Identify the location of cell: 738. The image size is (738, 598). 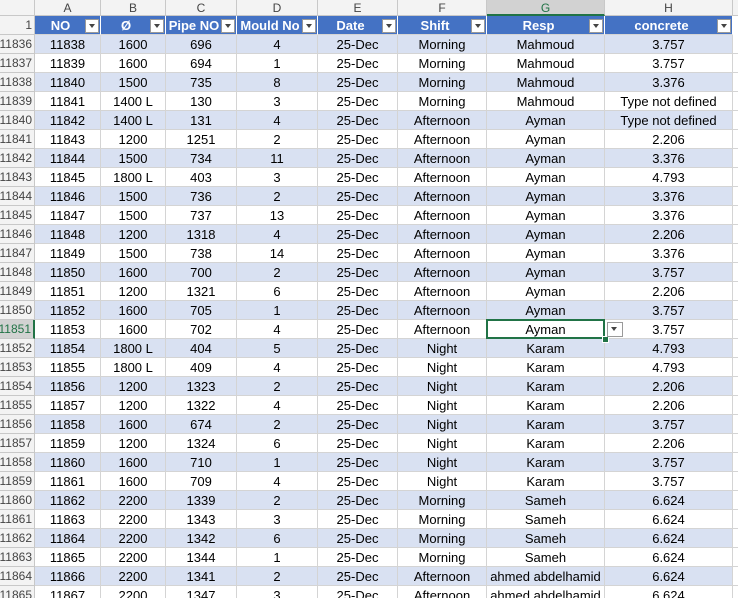
(201, 253).